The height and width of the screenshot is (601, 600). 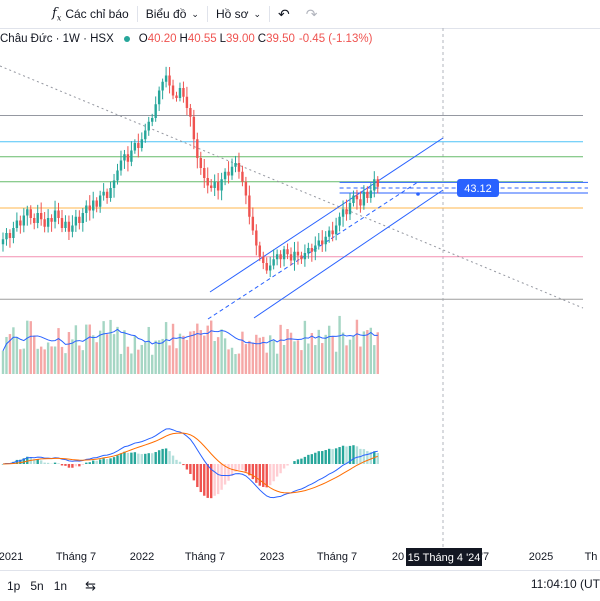 I want to click on range-1p: 1p, so click(x=13, y=586).